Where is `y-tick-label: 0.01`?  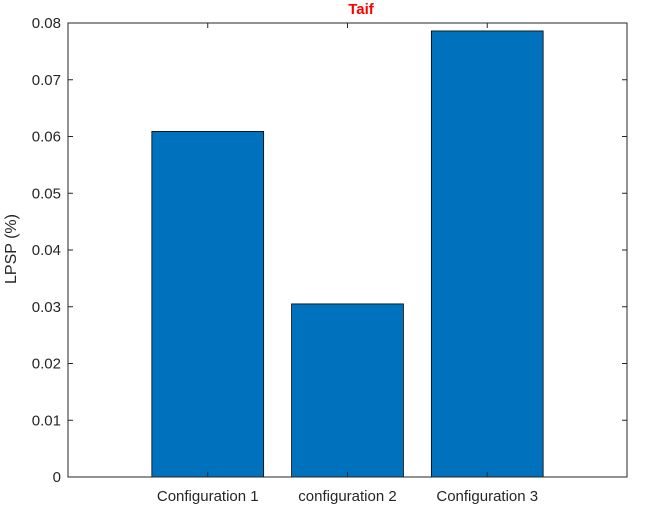
y-tick-label: 0.01 is located at coordinates (46, 420).